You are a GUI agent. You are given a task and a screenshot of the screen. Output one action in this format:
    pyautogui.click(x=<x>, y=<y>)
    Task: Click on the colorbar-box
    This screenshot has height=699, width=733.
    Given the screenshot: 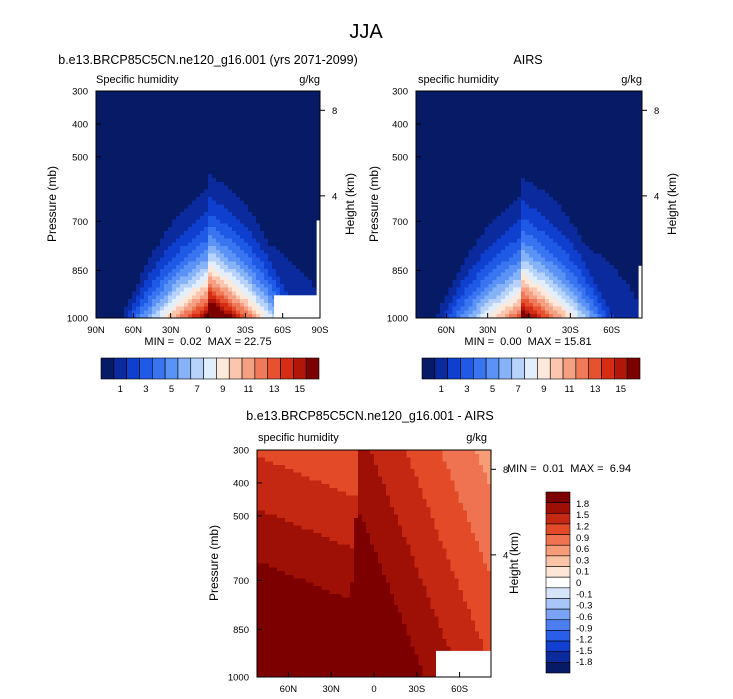 What is the action you would take?
    pyautogui.click(x=210, y=368)
    